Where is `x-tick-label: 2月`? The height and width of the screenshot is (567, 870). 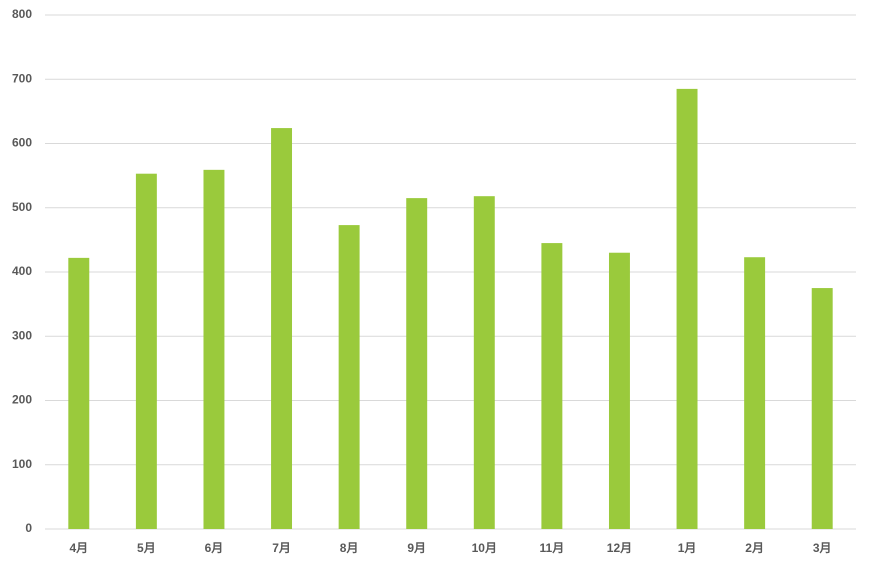
x-tick-label: 2月 is located at coordinates (754, 548).